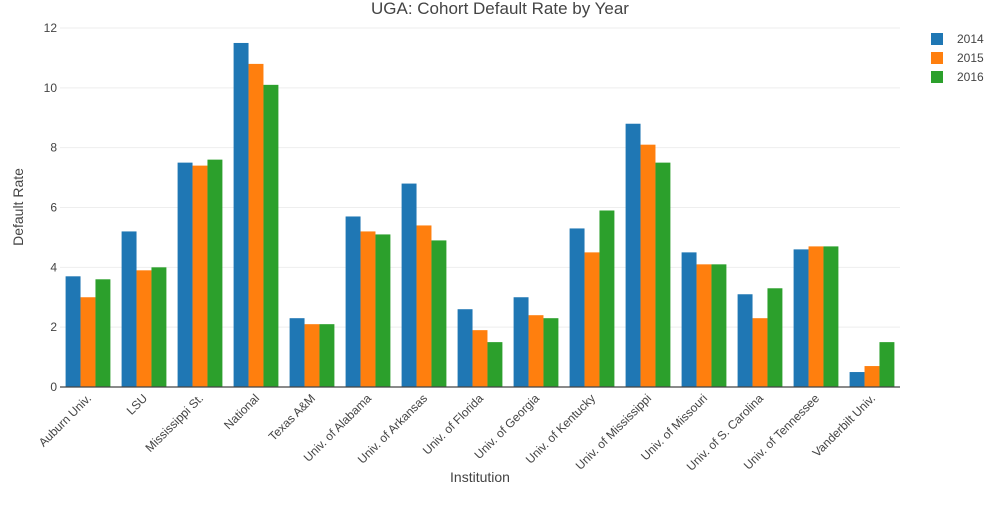  What do you see at coordinates (536, 351) in the screenshot?
I see `bar: Univ. of Georgia 2015: 2.4` at bounding box center [536, 351].